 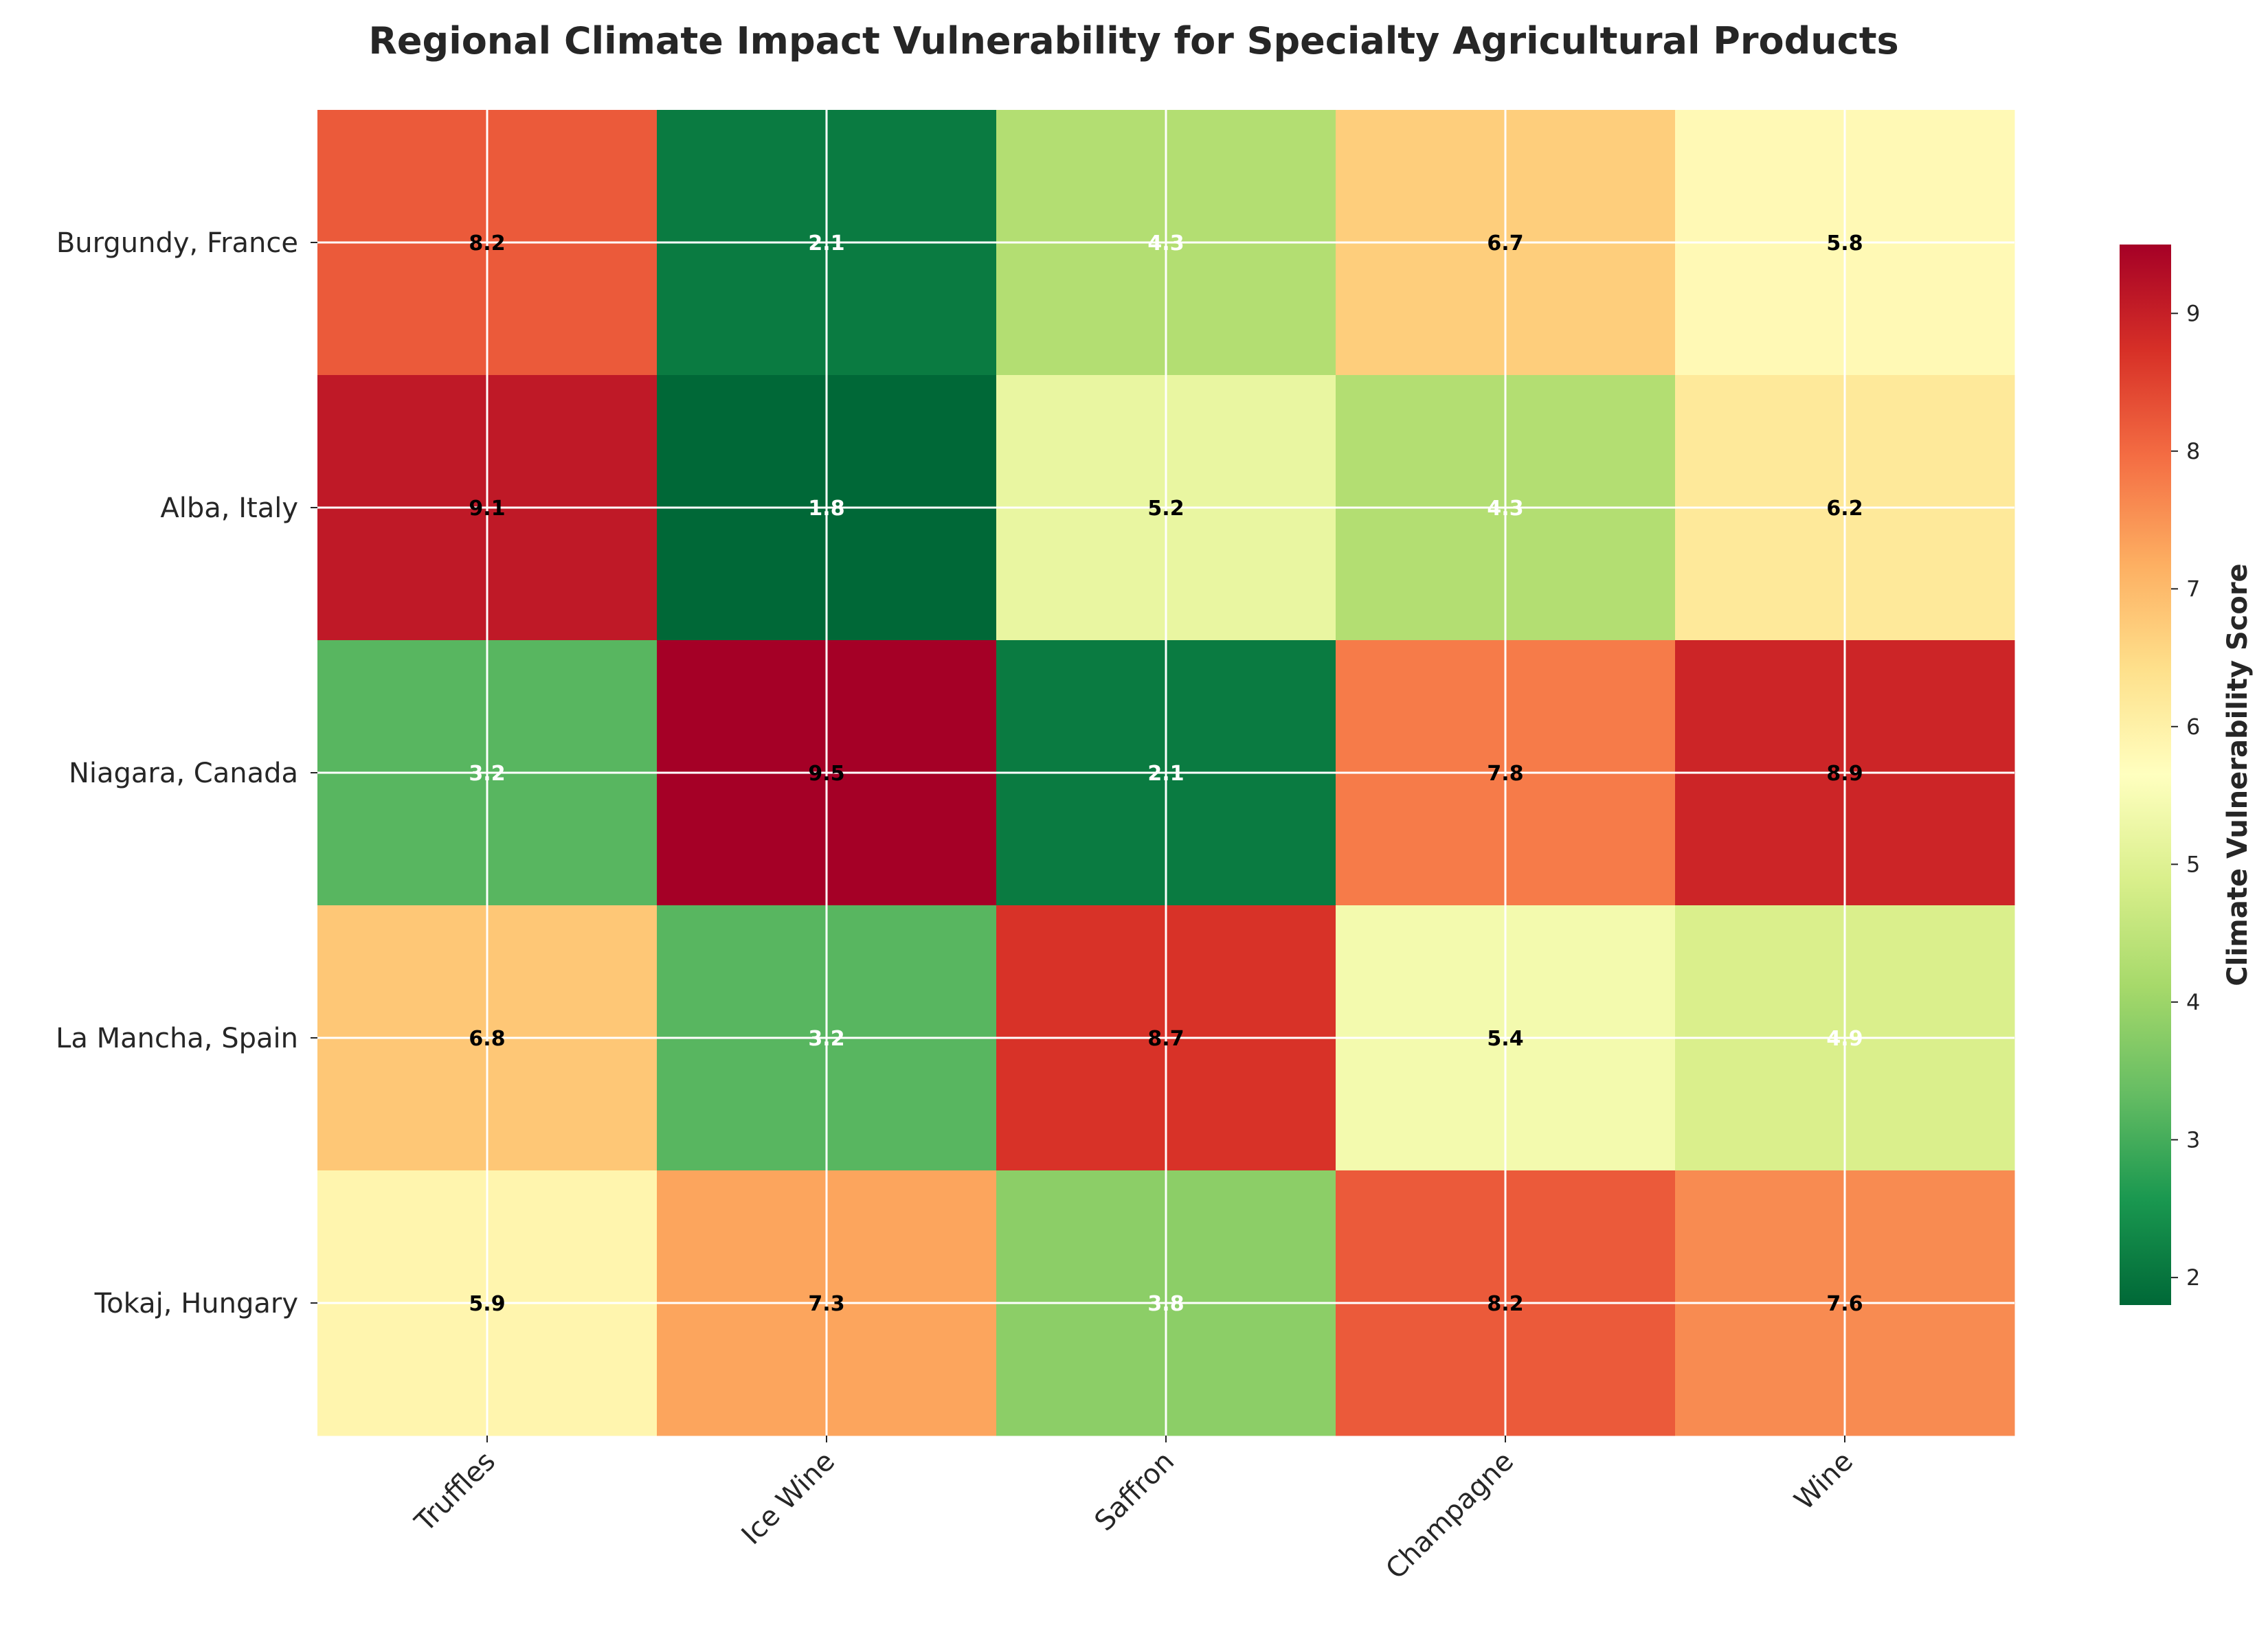 I want to click on cell-value-label: 6.8, so click(x=487, y=1039).